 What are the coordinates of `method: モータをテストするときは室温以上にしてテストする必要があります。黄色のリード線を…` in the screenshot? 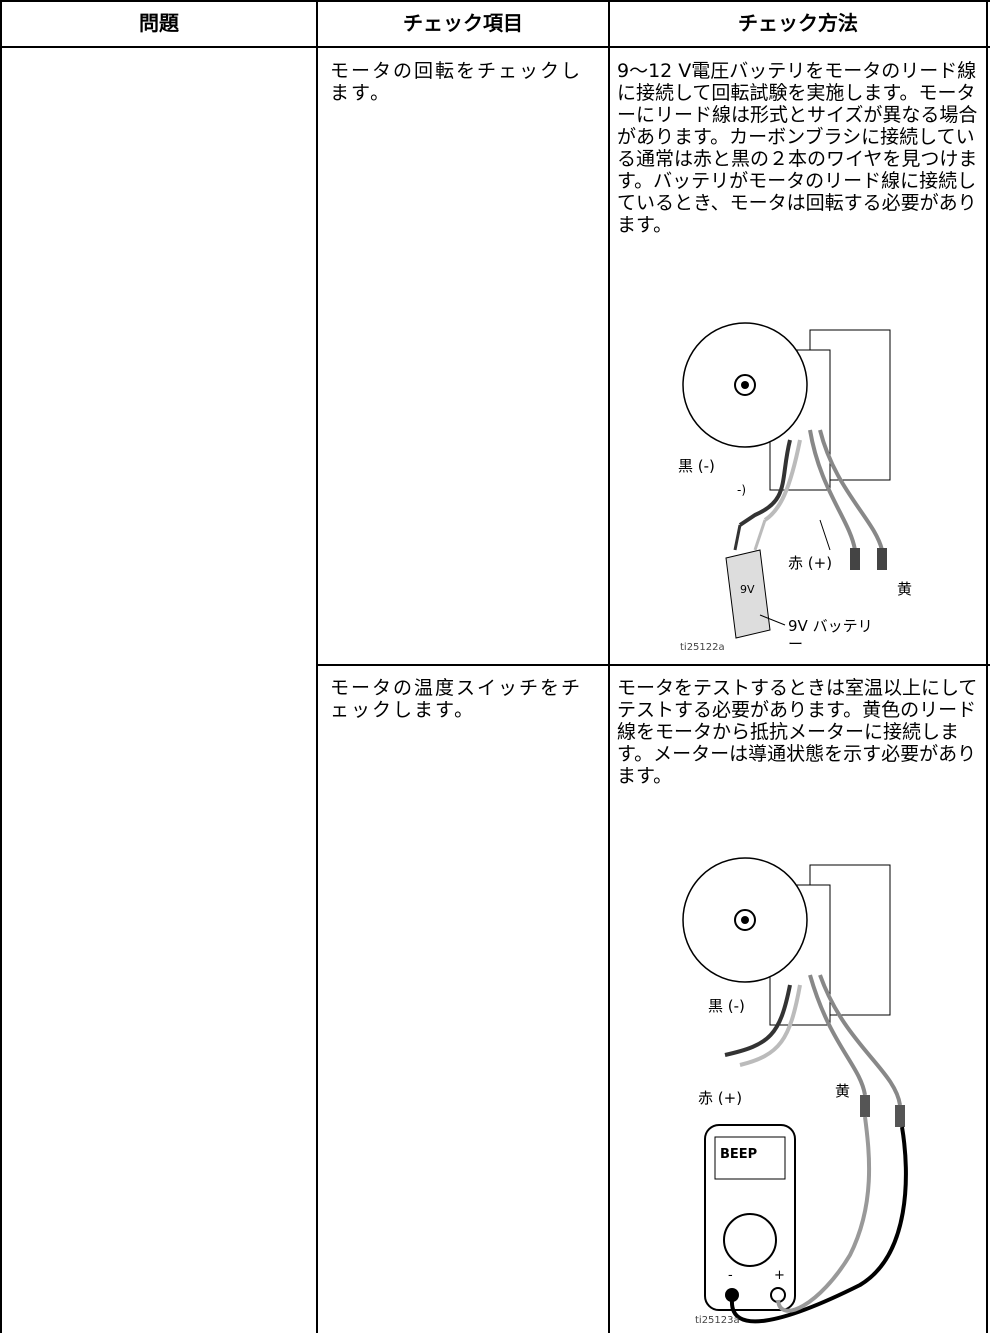 It's located at (797, 732).